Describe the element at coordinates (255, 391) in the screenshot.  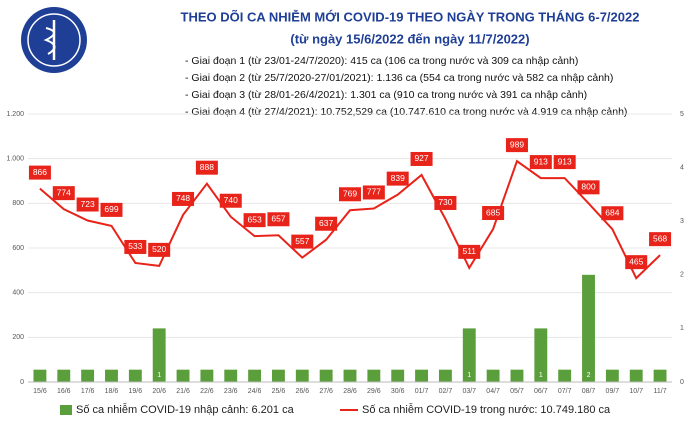
I see `x-tick-label: 24/6` at that location.